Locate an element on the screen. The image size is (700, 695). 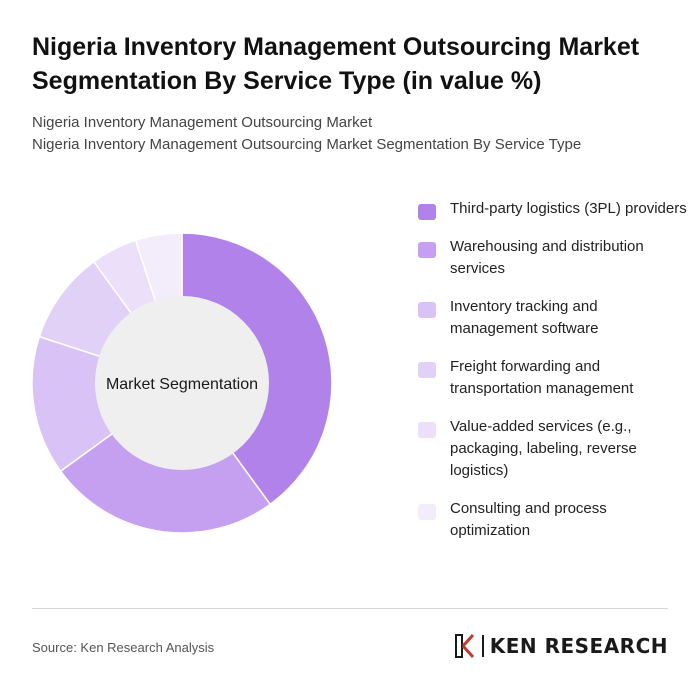
legend-item: Warehousing and distribution services is located at coordinates (553, 258).